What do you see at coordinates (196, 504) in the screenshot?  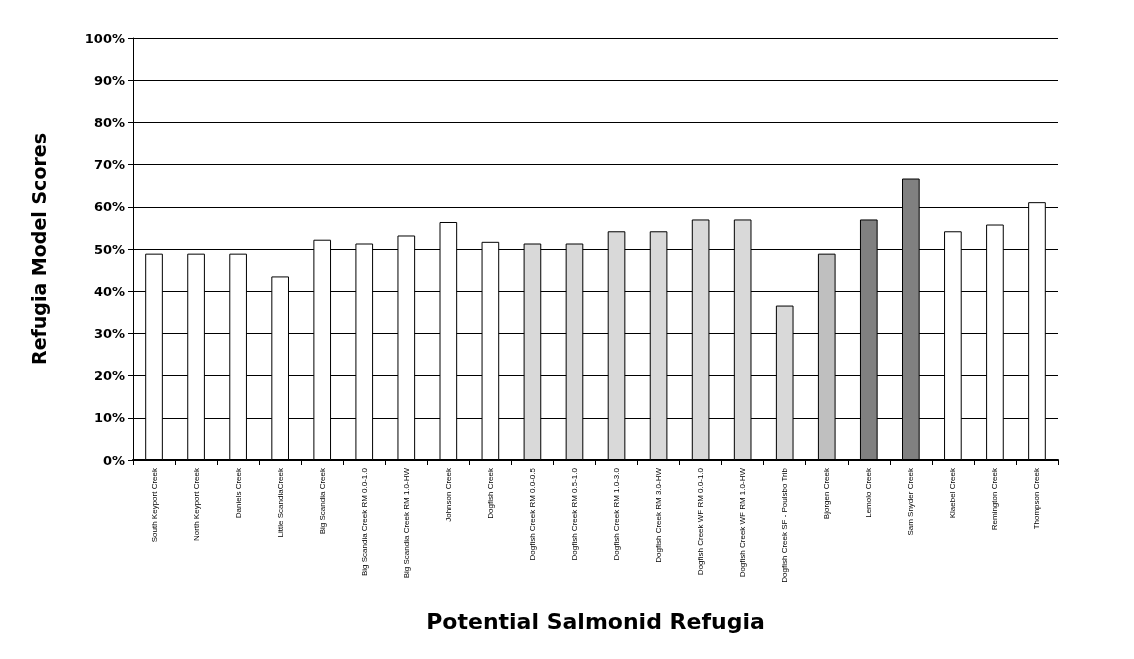 I see `x-tick-label: North Keyport Creek` at bounding box center [196, 504].